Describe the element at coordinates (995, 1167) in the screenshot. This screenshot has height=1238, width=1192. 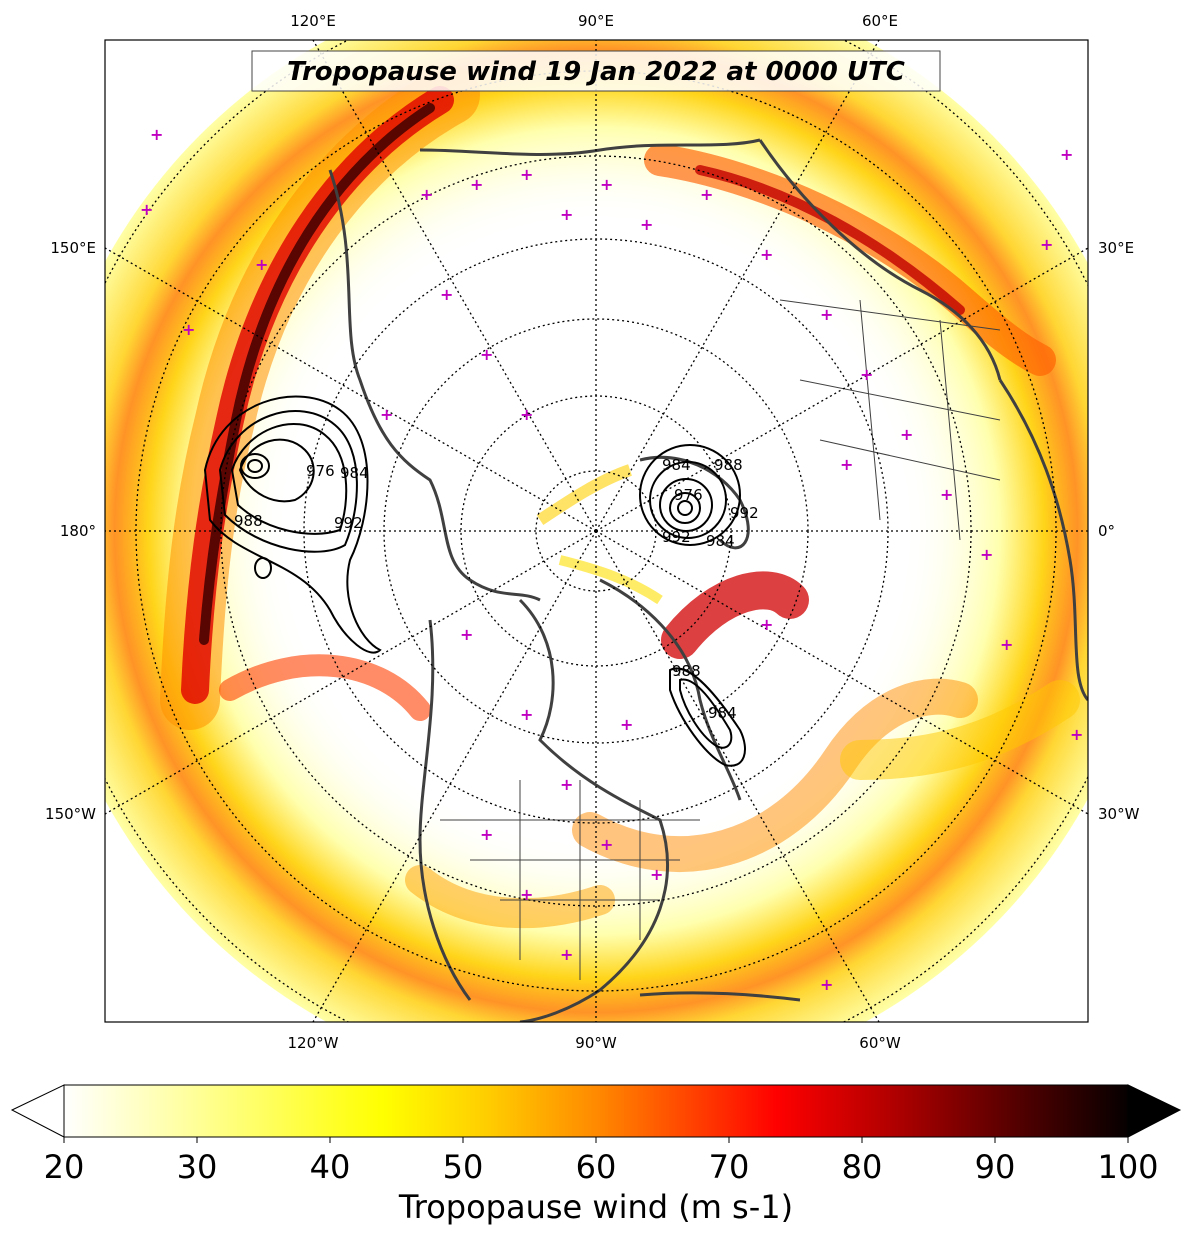
I see `colorbar-tick: 90` at that location.